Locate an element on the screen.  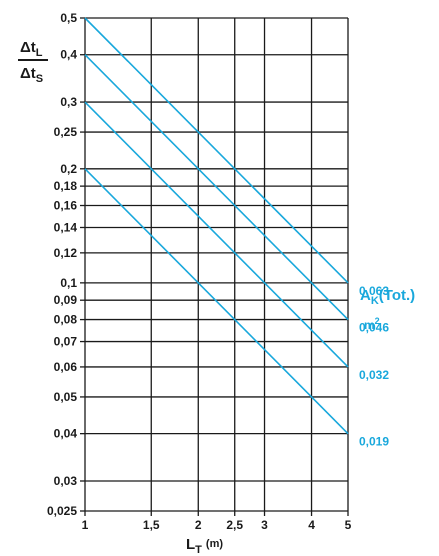
x-axis-label: LT (m) is located at coordinates (204, 546).